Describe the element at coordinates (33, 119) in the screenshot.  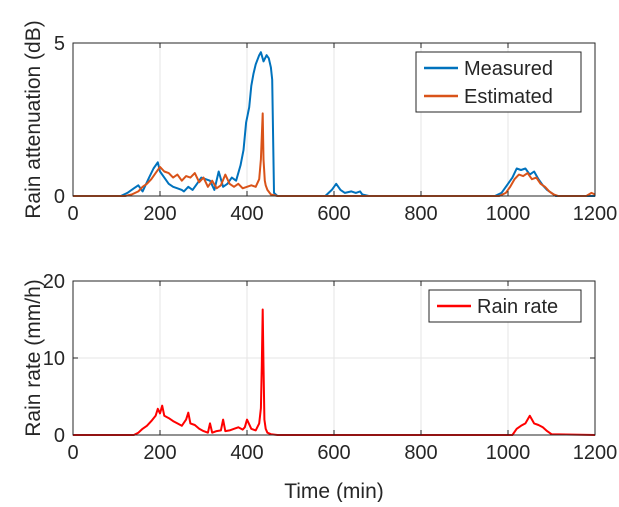
I see `y-axis-label: Rain attenuation (dB)` at that location.